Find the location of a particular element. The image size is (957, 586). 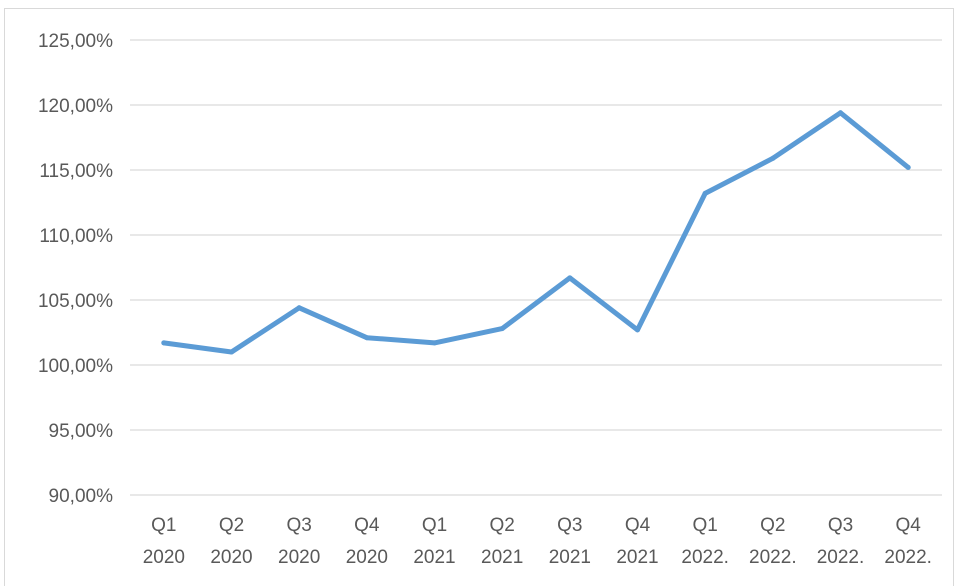

y-tick-label: 120,00% is located at coordinates (75, 106).